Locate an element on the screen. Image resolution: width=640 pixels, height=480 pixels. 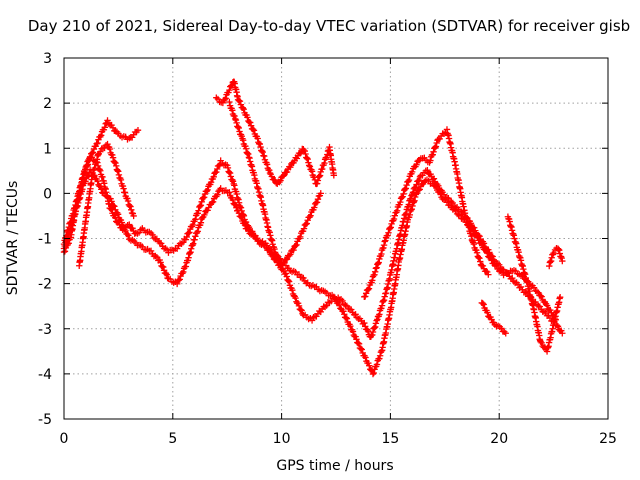
y-tick-label: -5 is located at coordinates (45, 420).